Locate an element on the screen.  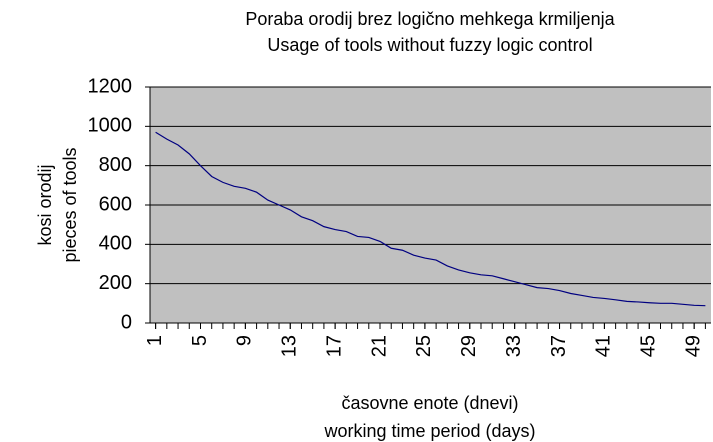
y-tick-label: 1200 is located at coordinates (110, 86).